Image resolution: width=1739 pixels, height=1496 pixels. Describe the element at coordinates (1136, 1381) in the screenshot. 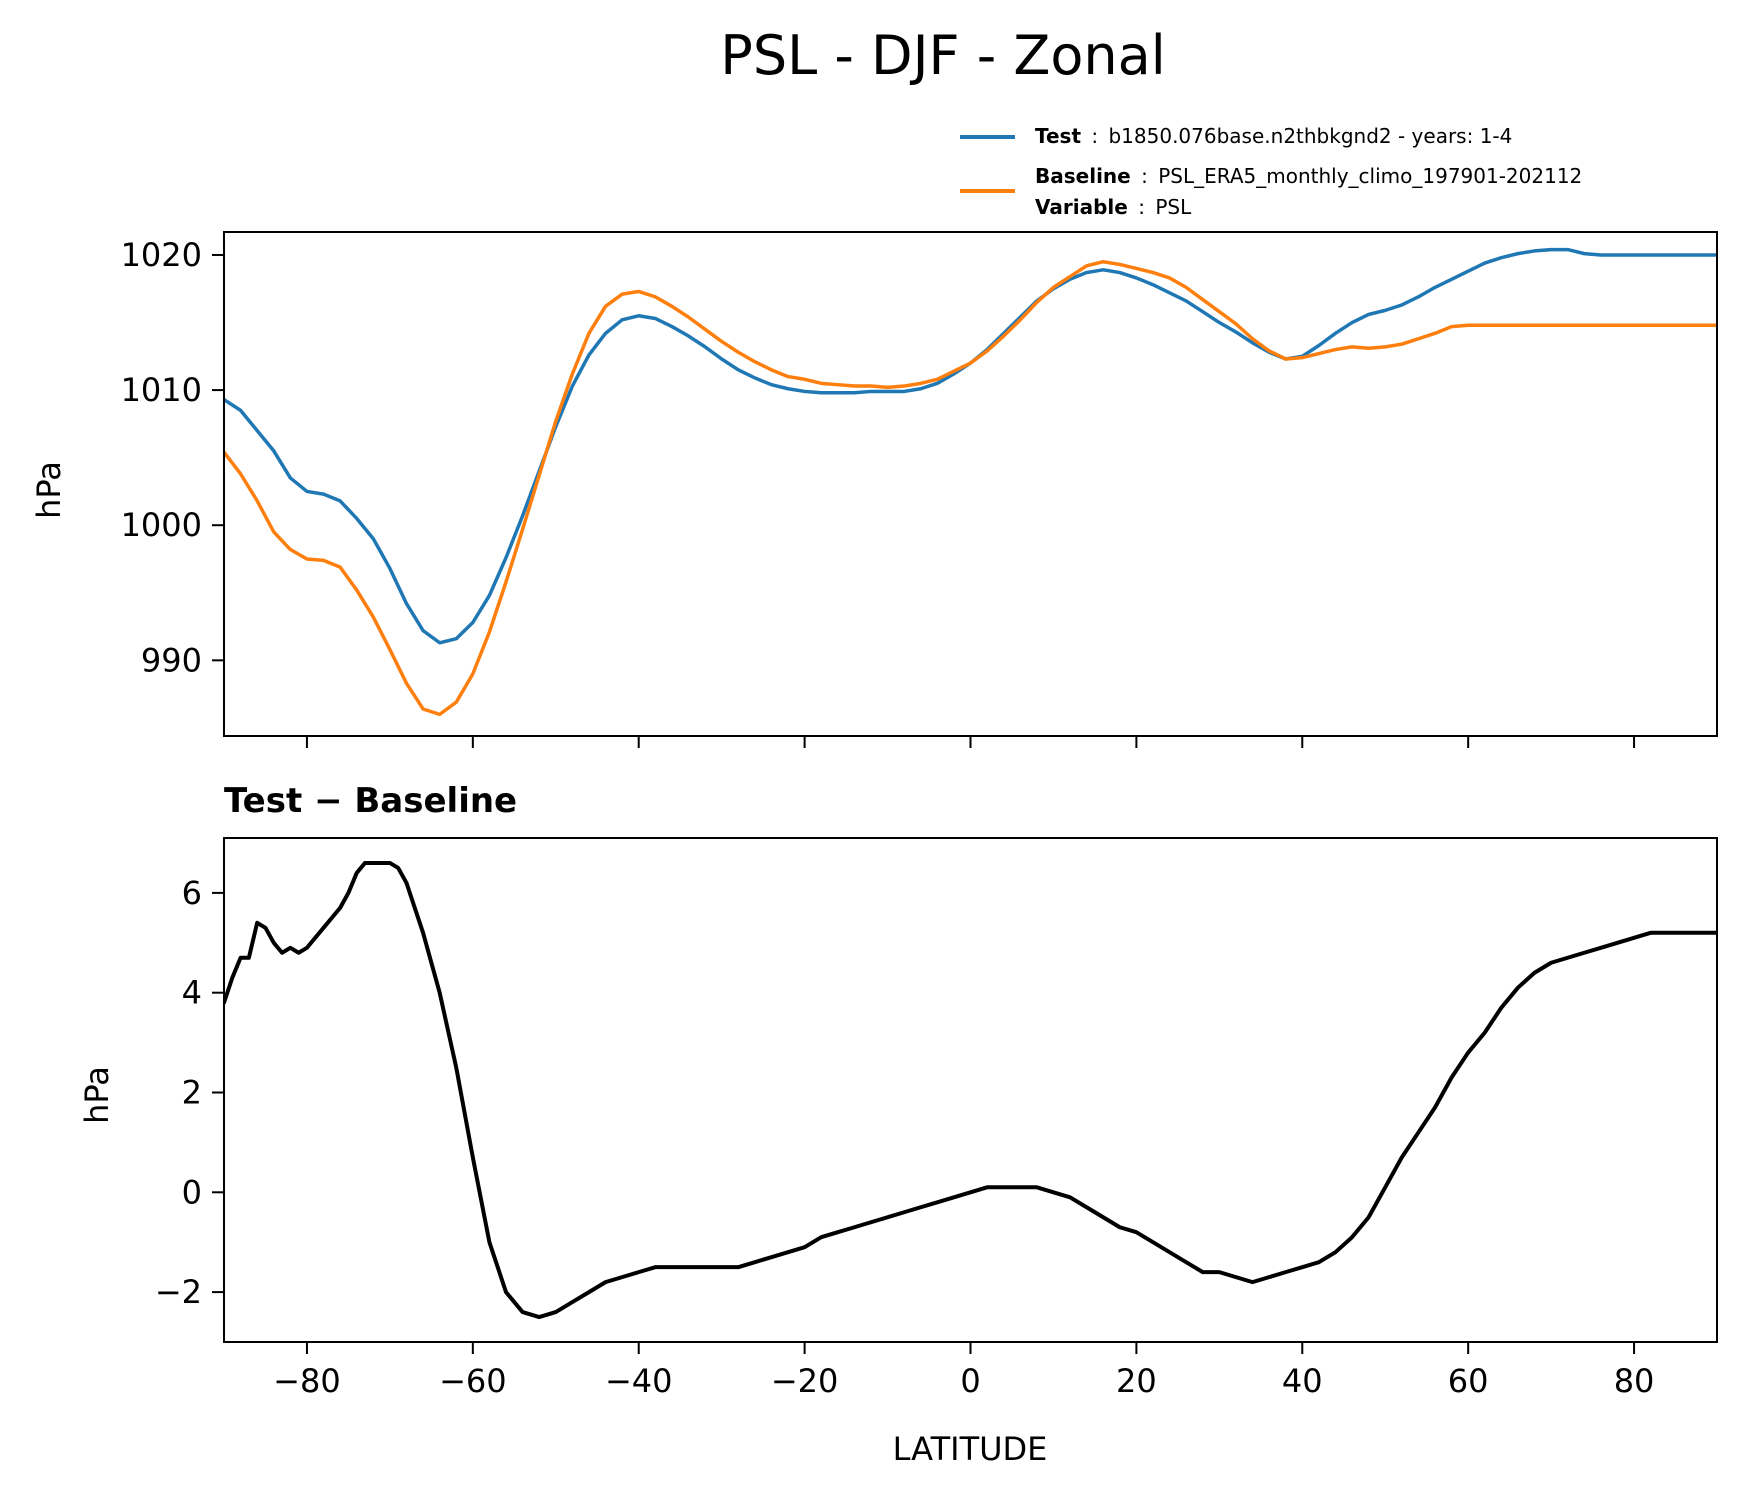

I see `bottom-x-tick-label: 20` at that location.